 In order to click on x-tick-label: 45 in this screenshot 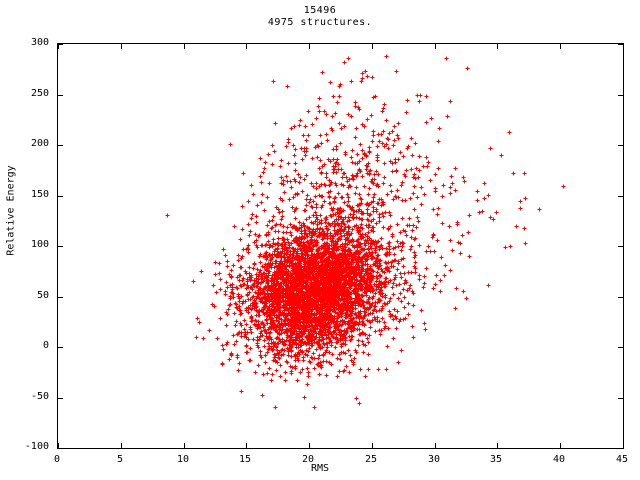, I will do `click(622, 459)`.